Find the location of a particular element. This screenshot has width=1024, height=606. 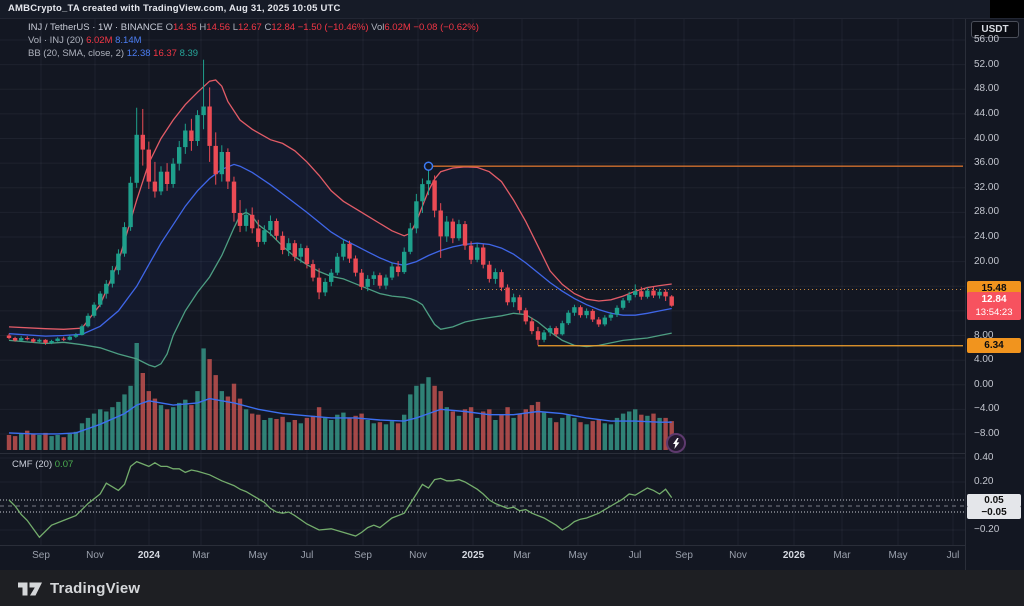

close-value: 12.84 is located at coordinates (283, 27).